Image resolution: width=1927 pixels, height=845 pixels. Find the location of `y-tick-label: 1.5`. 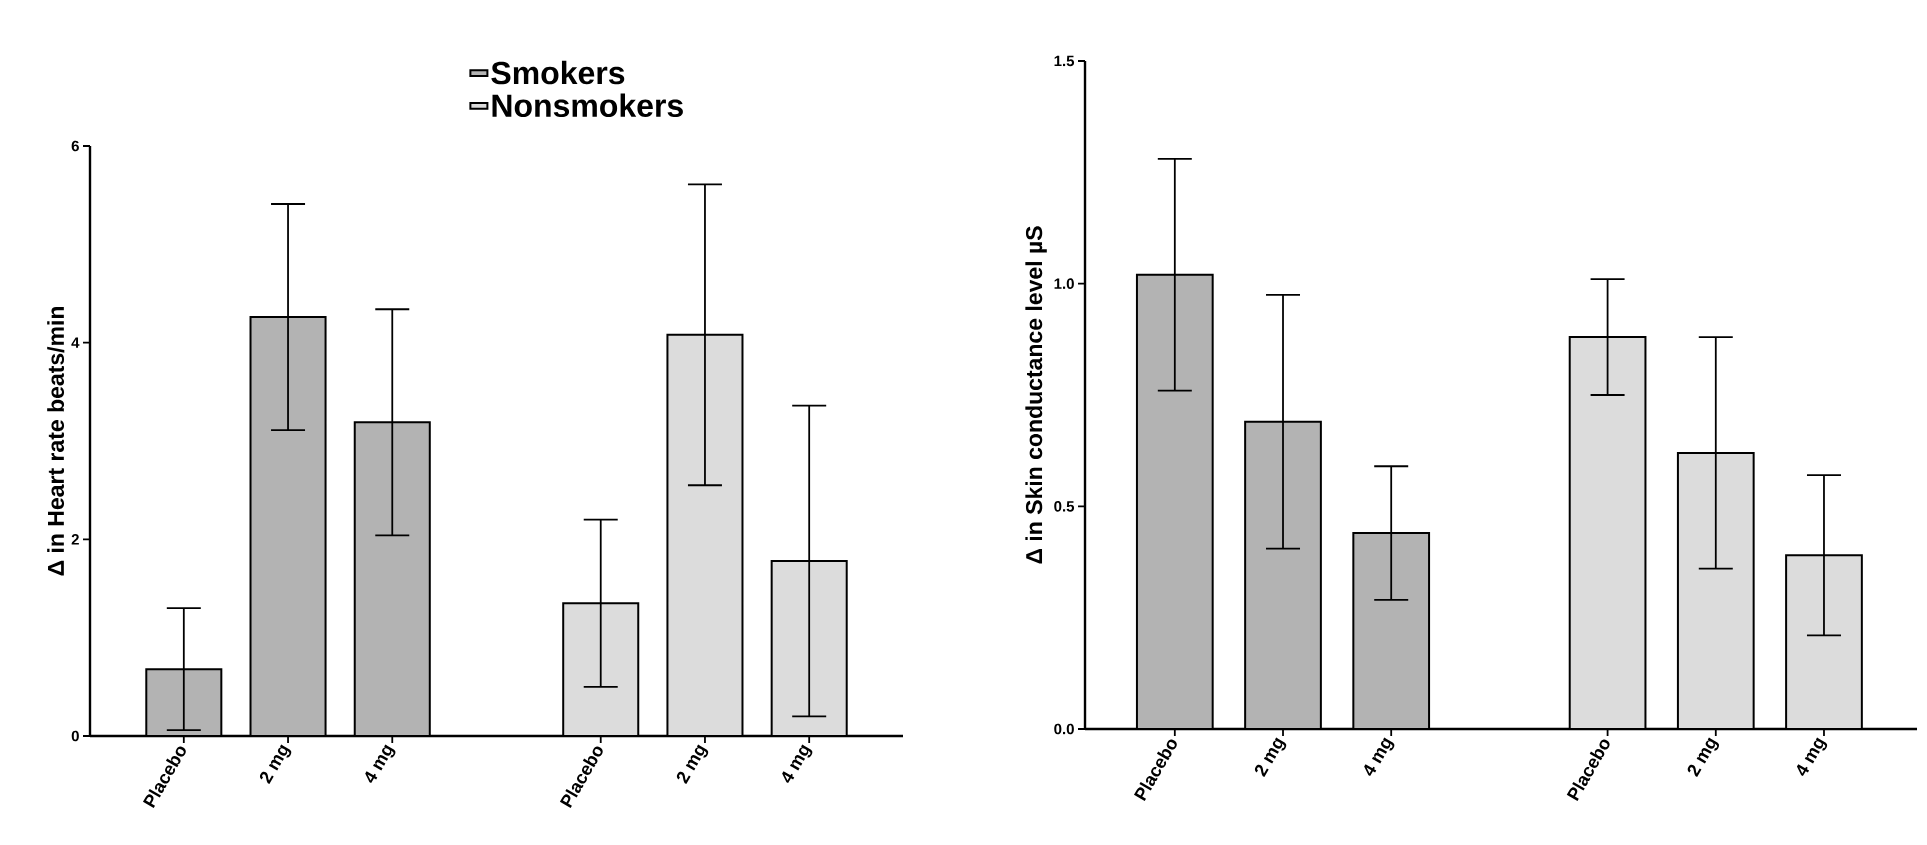

y-tick-label: 1.5 is located at coordinates (1064, 61).